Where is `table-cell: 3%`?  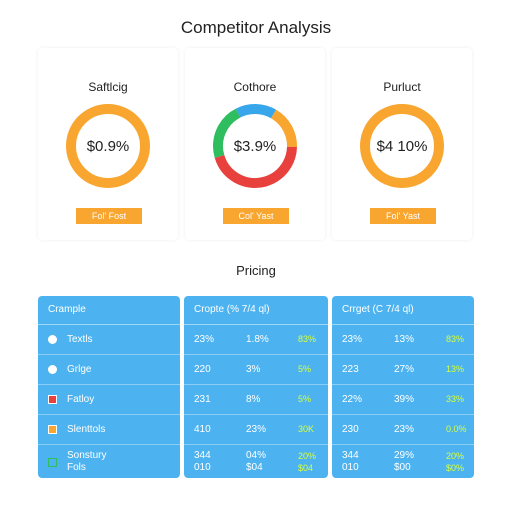
table-cell: 3% is located at coordinates (253, 369).